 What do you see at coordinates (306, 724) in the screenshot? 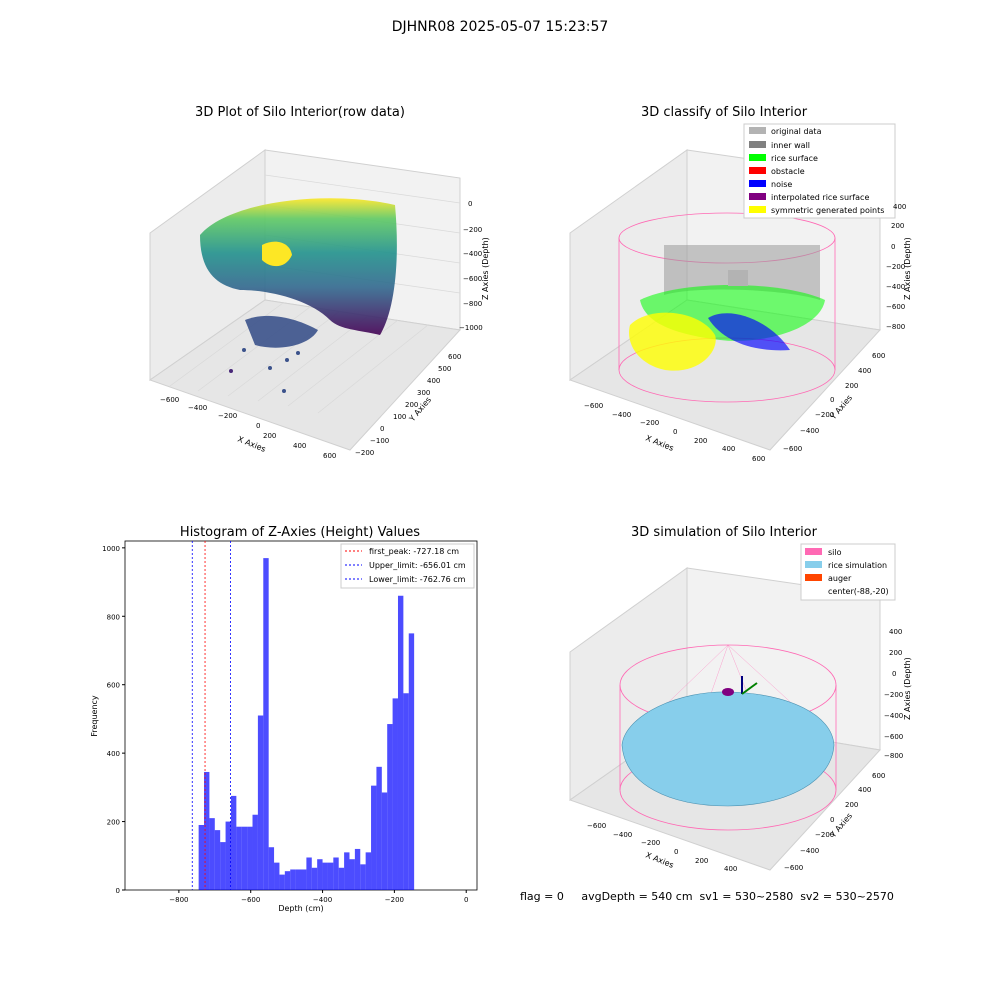
I see `histogram-bars` at bounding box center [306, 724].